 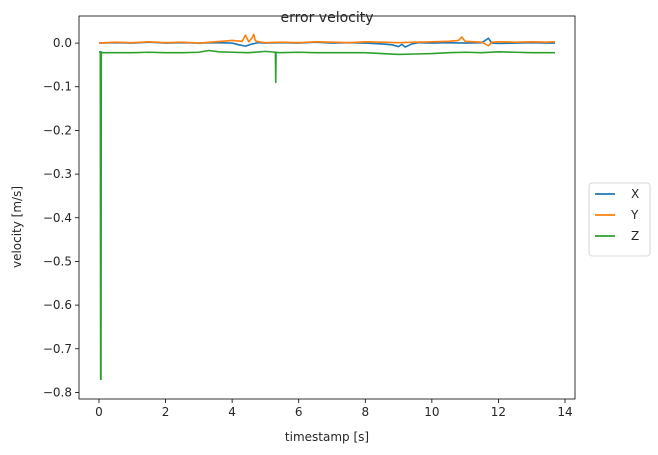 I want to click on series-line-y, so click(x=327, y=40).